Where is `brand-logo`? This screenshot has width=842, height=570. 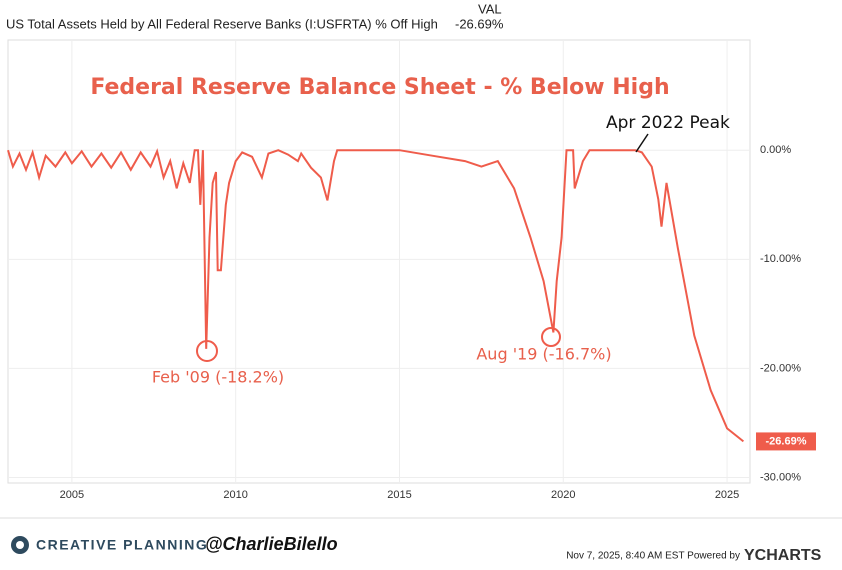 brand-logo is located at coordinates (20, 545).